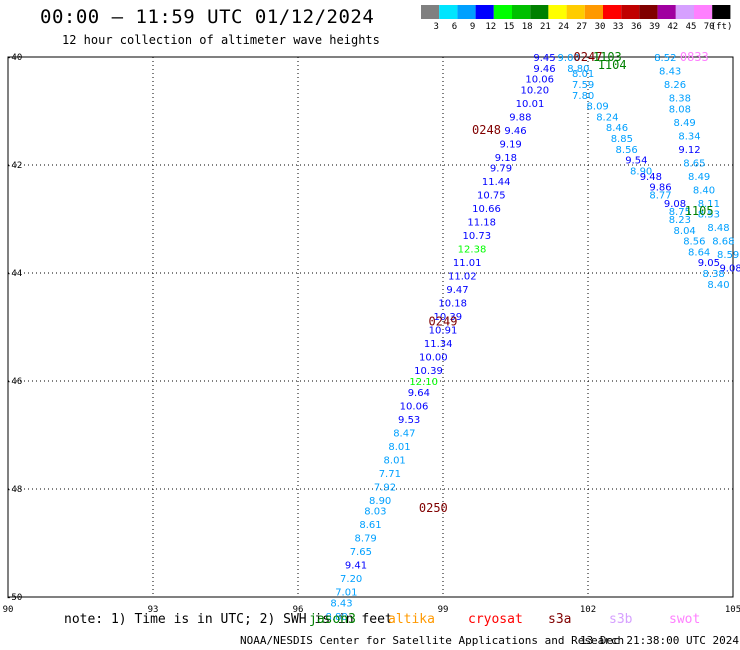 This screenshot has width=740, height=650. What do you see at coordinates (728, 255) in the screenshot?
I see `wave-height-point: 8.59` at bounding box center [728, 255].